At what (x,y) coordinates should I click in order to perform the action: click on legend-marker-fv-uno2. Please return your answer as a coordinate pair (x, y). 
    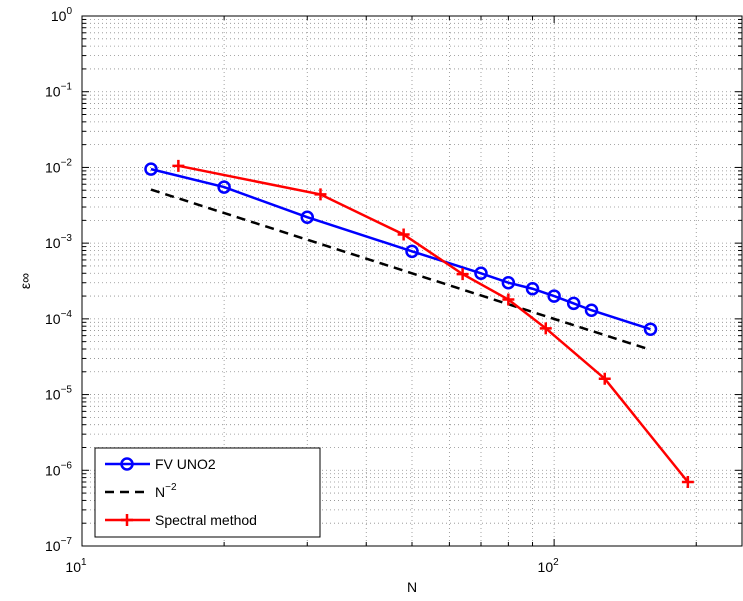
    Looking at the image, I should click on (127, 464).